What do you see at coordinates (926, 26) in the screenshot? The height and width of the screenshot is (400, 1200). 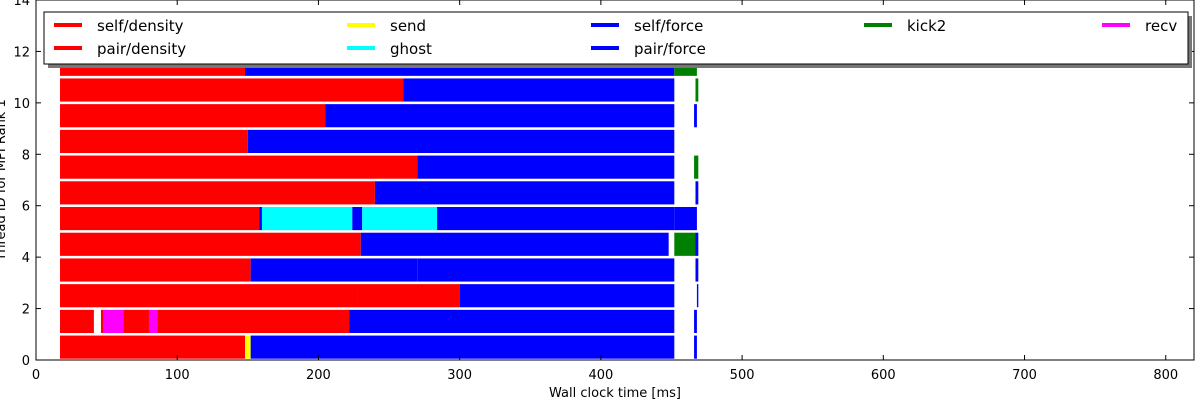 I see `legend-label: kick2` at bounding box center [926, 26].